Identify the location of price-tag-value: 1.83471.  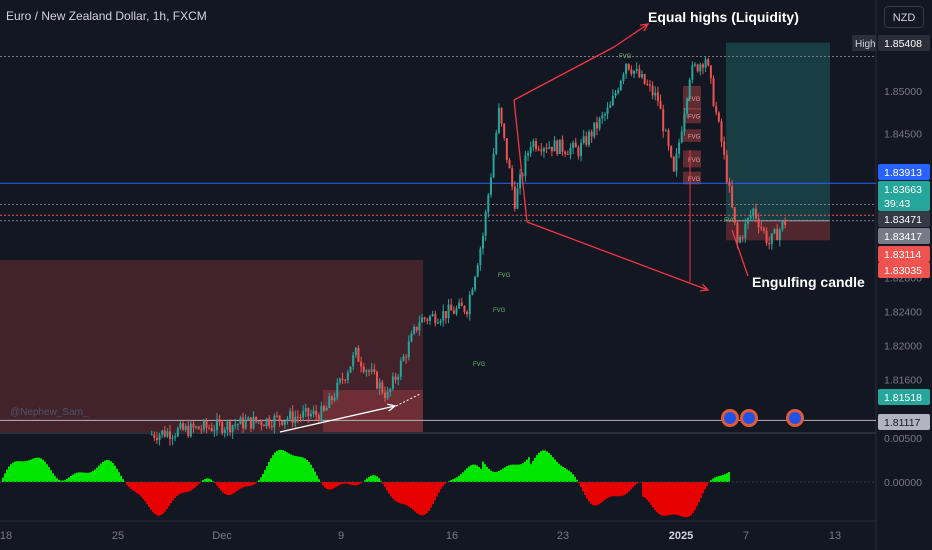
(903, 220).